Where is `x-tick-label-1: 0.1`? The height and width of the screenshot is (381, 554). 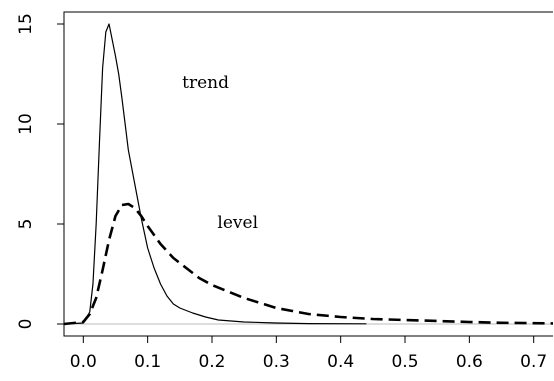 x-tick-label-1: 0.1 is located at coordinates (147, 362).